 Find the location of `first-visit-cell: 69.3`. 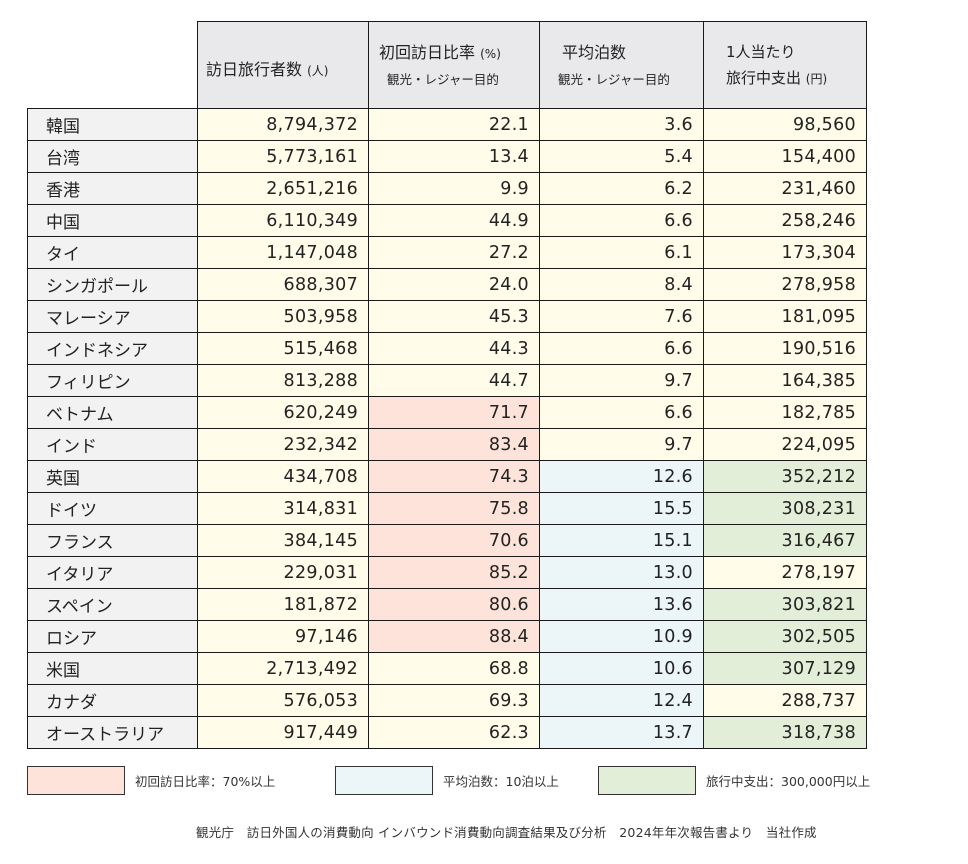

first-visit-cell: 69.3 is located at coordinates (454, 700).